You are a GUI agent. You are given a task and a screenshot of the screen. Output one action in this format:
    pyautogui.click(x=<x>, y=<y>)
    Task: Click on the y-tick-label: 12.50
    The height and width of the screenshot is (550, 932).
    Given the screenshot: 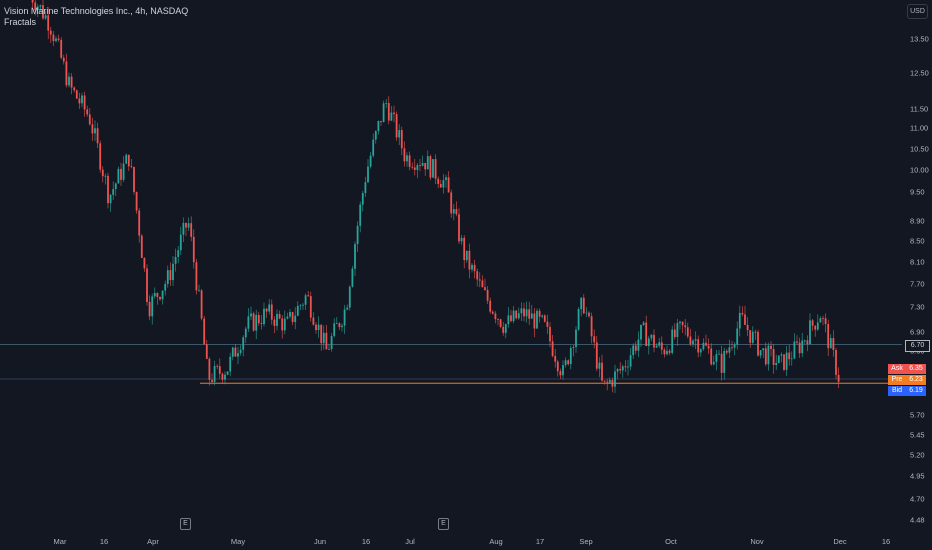 What is the action you would take?
    pyautogui.click(x=919, y=73)
    